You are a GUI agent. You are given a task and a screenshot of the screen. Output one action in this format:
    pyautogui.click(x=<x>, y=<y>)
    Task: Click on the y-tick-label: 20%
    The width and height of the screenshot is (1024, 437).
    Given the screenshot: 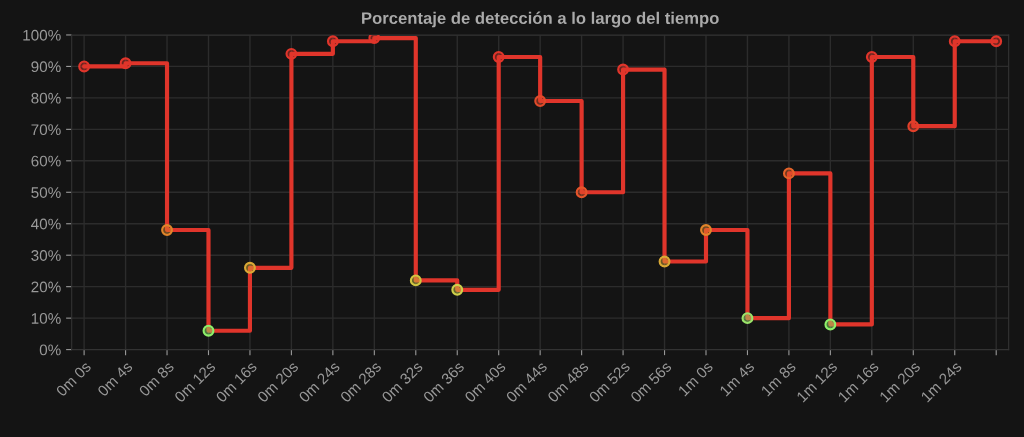 What is the action you would take?
    pyautogui.click(x=46, y=287)
    